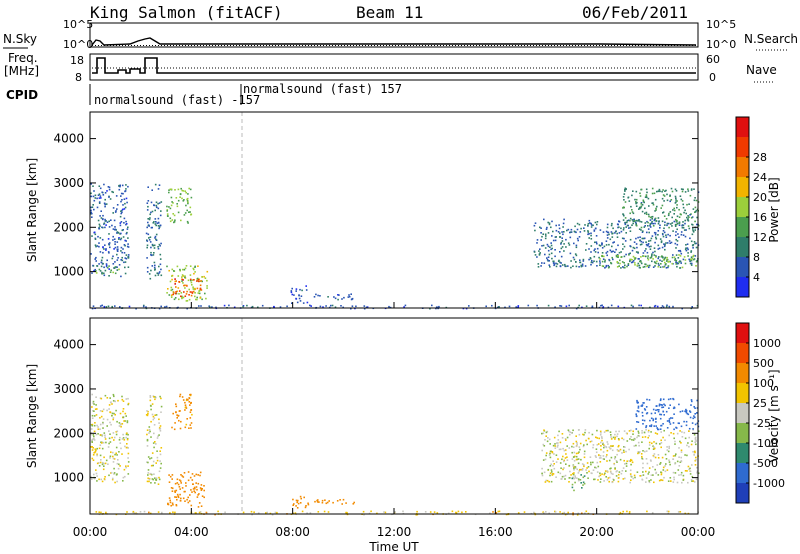 The width and height of the screenshot is (800, 554). I want to click on colorbar-tick-label: 500, so click(763, 363).